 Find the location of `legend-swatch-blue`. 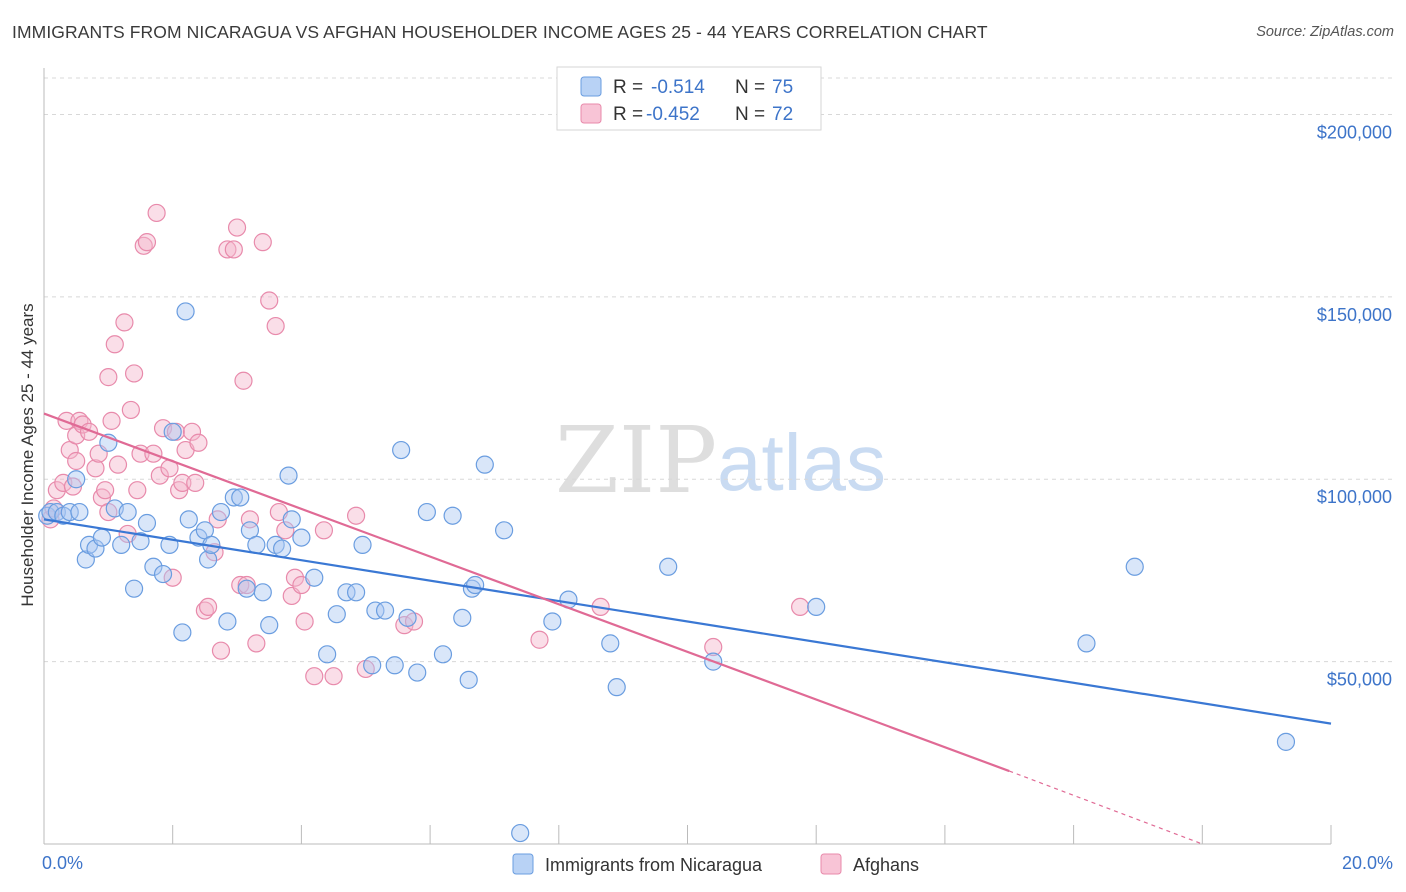

legend-swatch-blue is located at coordinates (591, 86).